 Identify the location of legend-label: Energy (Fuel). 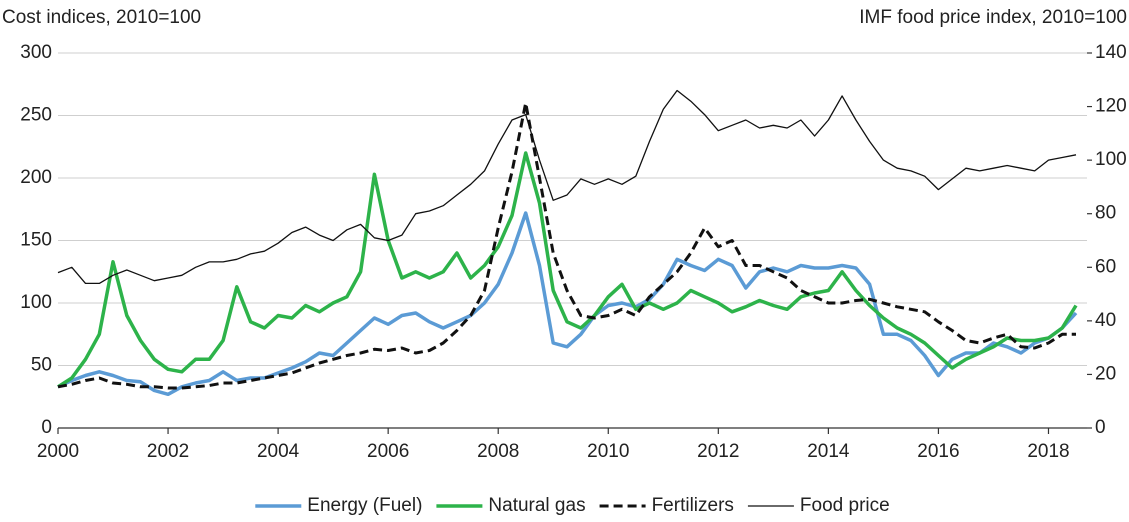
(364, 505).